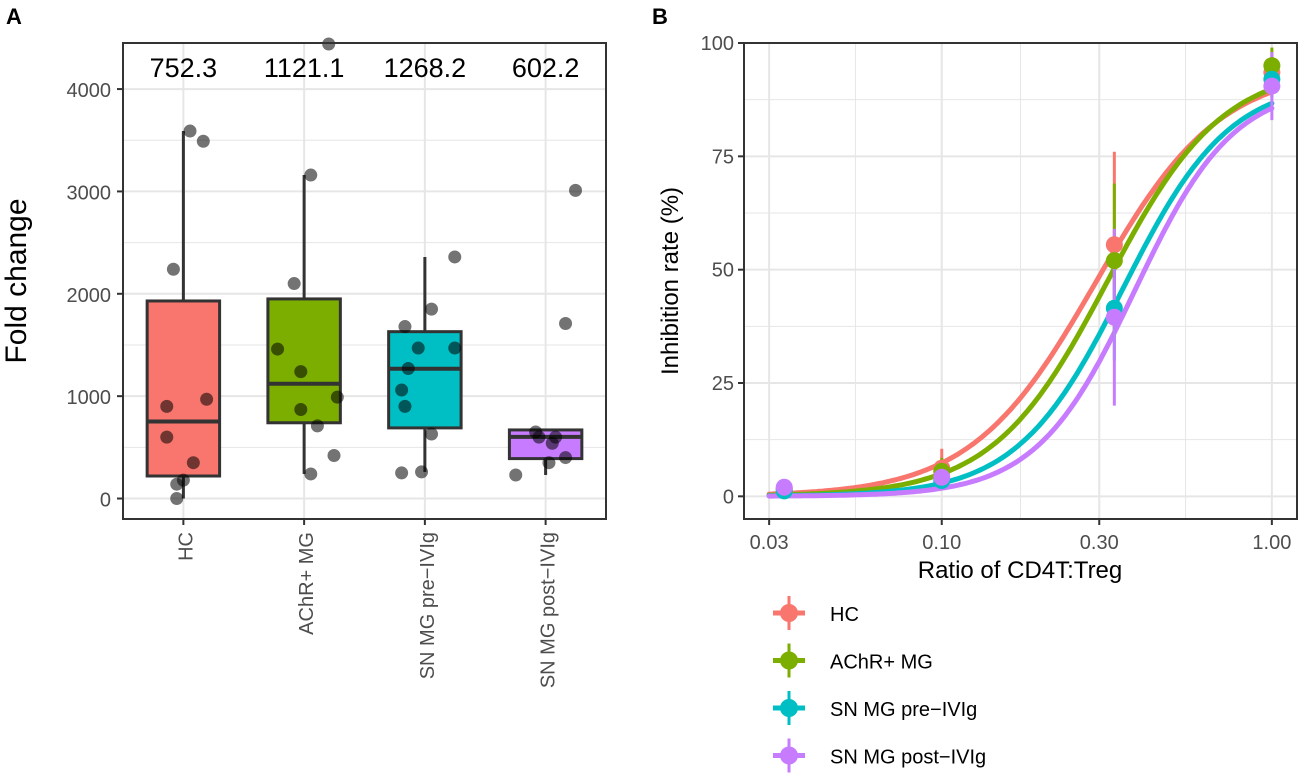  What do you see at coordinates (307, 583) in the screenshot?
I see `x-tick-label: AChR+ MG` at bounding box center [307, 583].